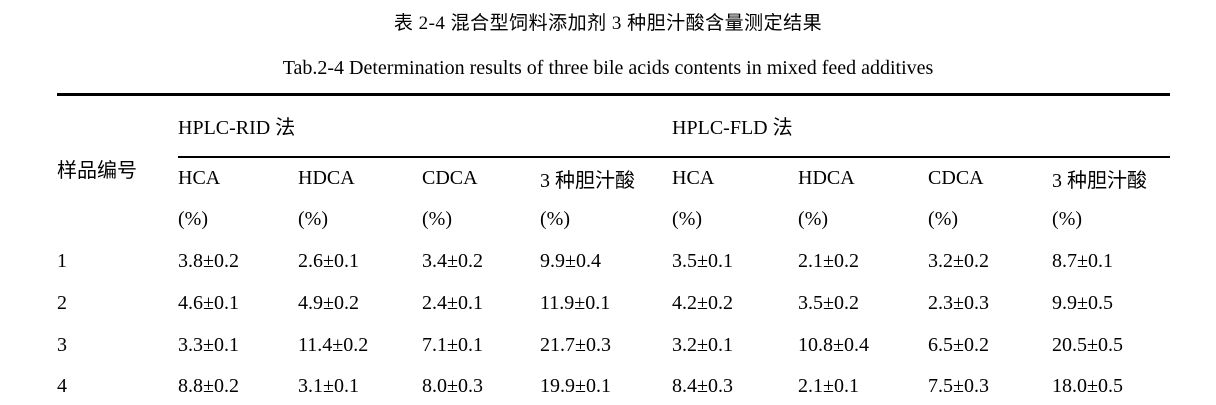 The height and width of the screenshot is (405, 1216). I want to click on value-cell: 11.4±0.2, so click(333, 345).